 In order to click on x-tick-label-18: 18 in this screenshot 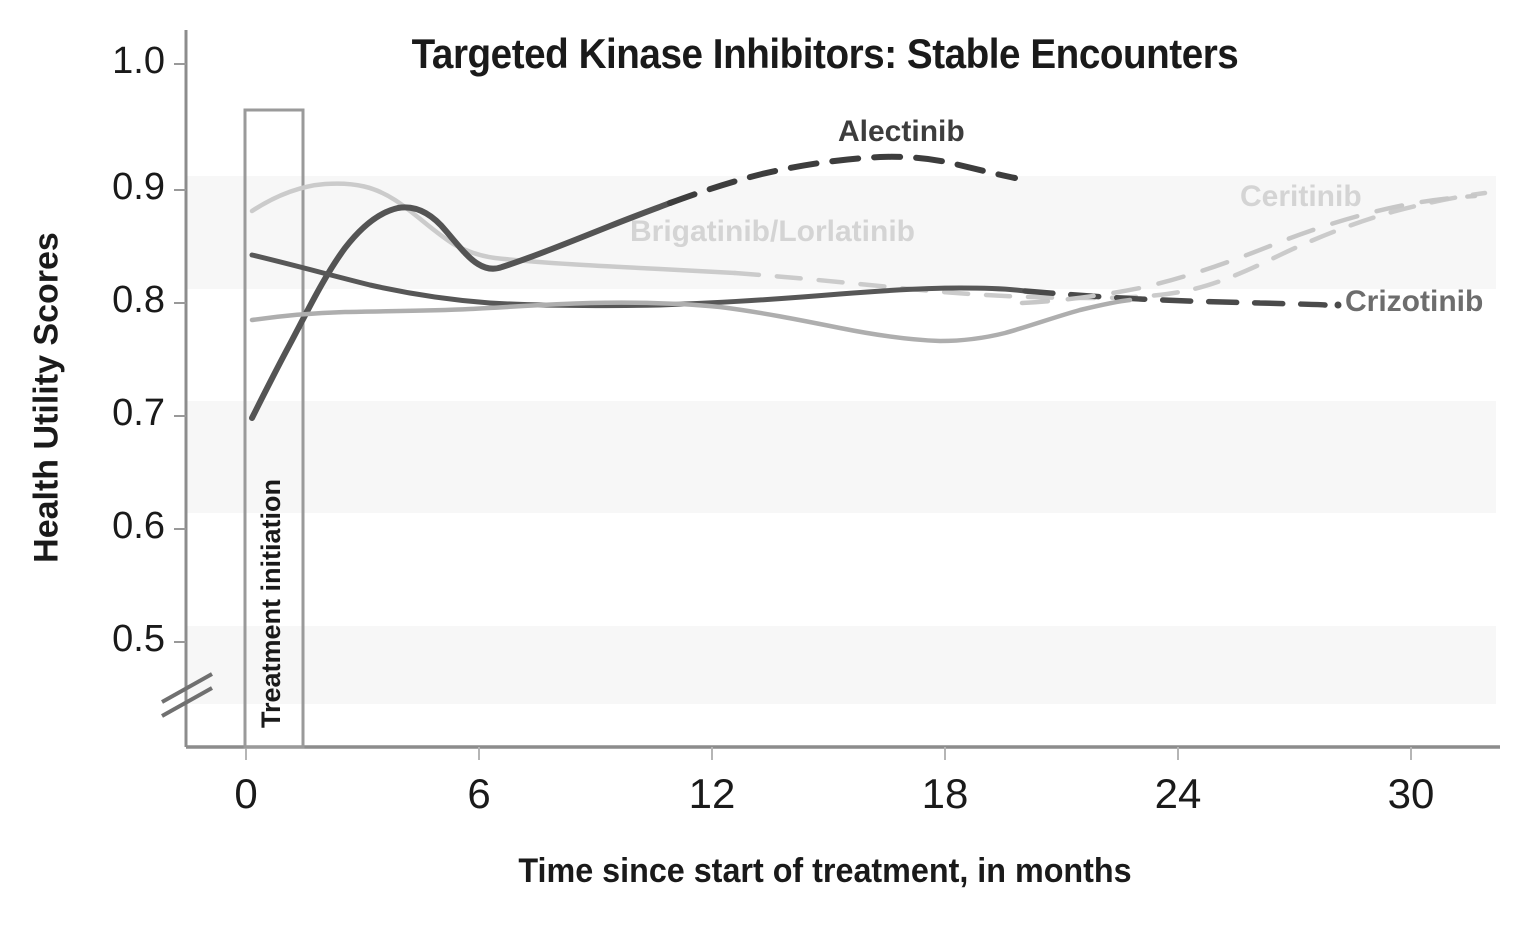, I will do `click(945, 793)`.